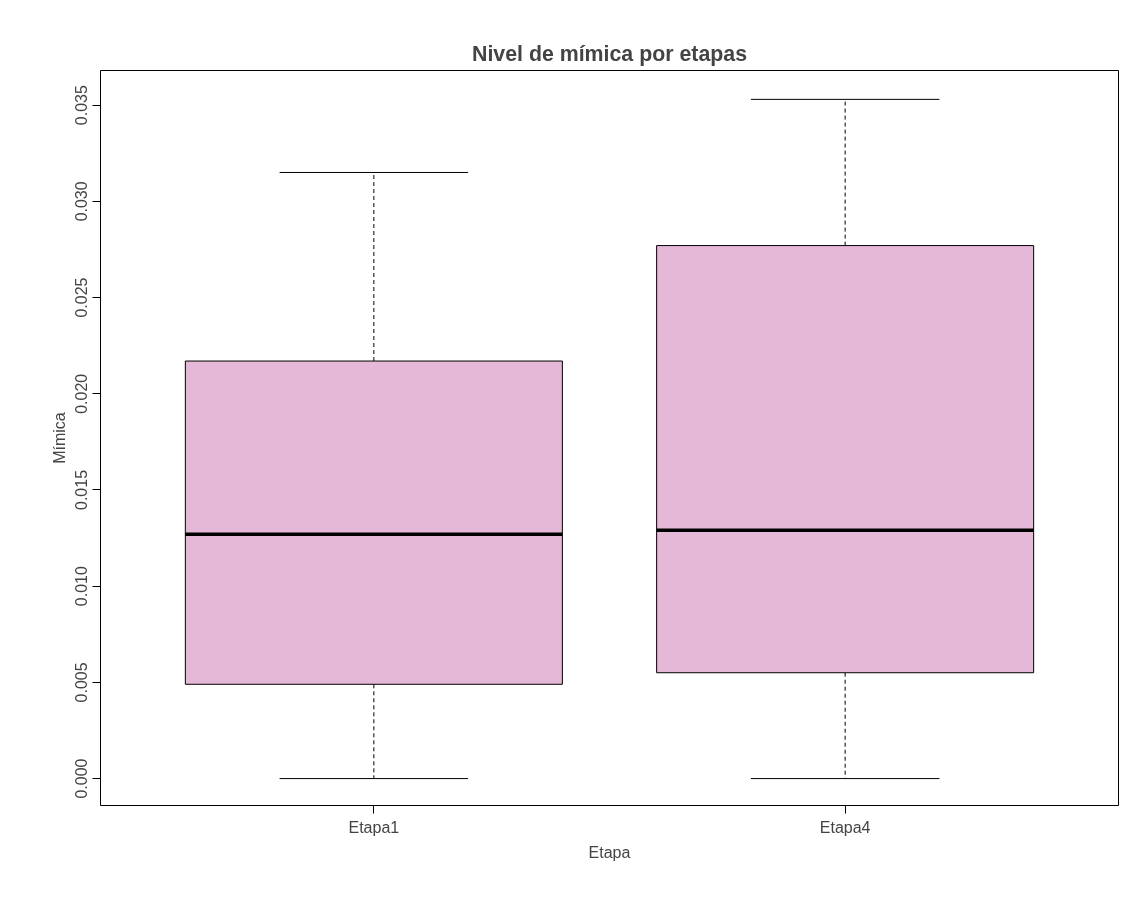 The width and height of the screenshot is (1123, 903). Describe the element at coordinates (82, 489) in the screenshot. I see `y-tick-label: 0.015` at that location.